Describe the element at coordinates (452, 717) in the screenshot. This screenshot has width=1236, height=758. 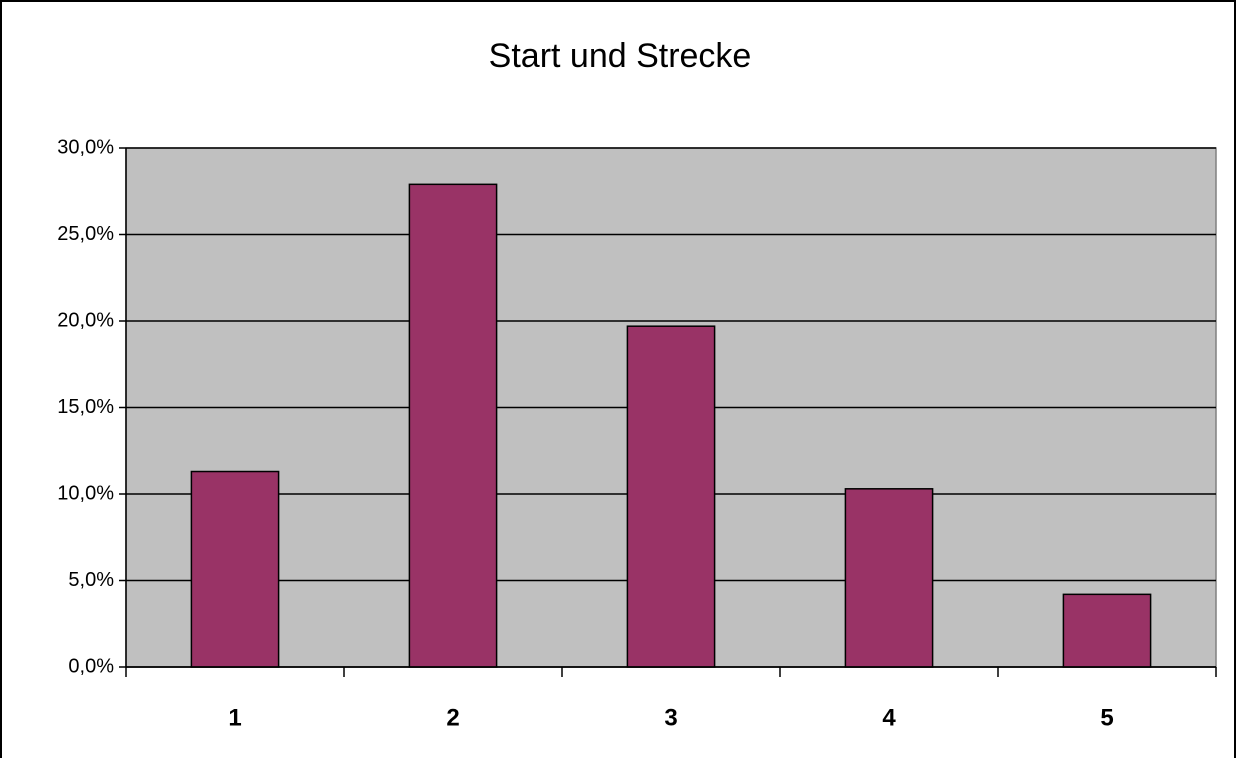
I see `x-tick-label: 2` at that location.